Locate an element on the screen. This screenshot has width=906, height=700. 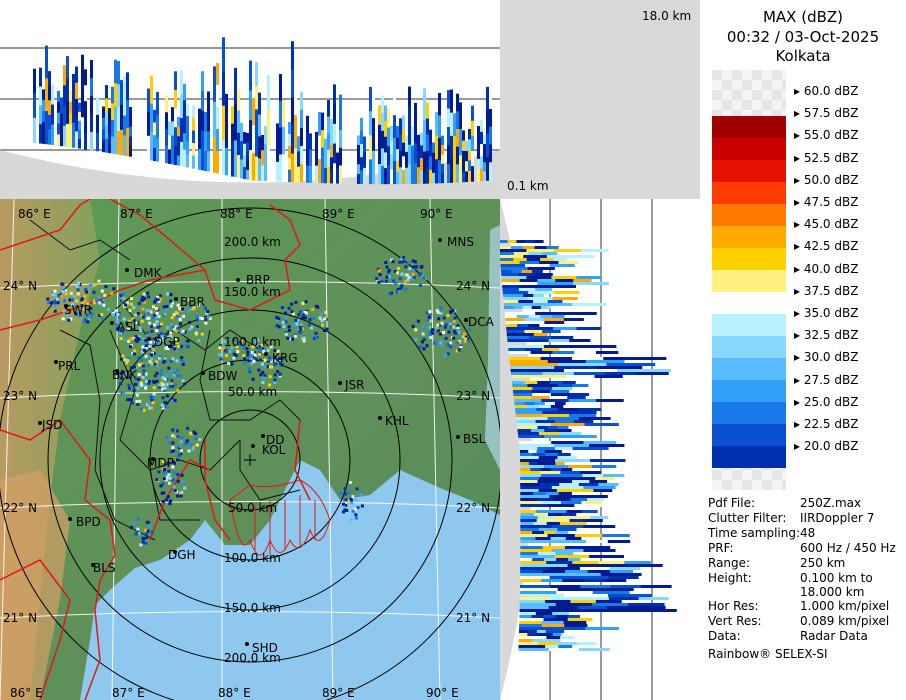
info-key: Range: is located at coordinates (729, 563).